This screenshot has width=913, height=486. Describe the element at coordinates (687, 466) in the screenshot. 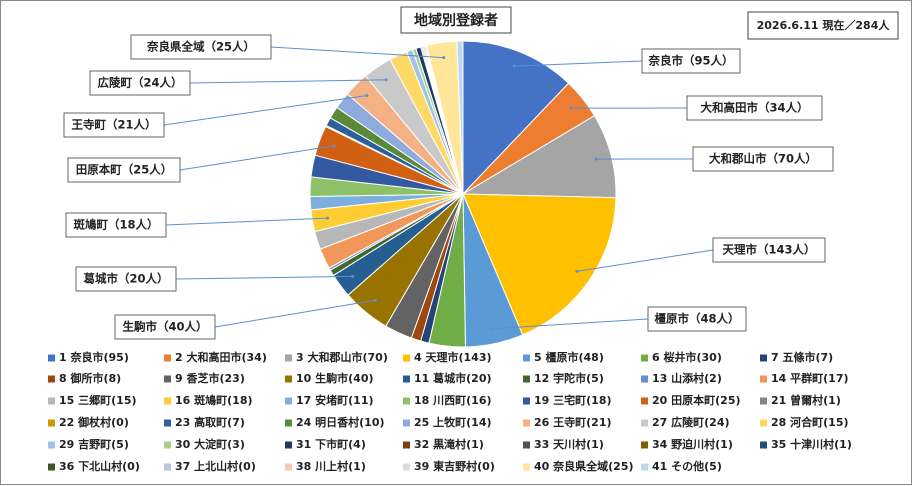

I see `legend-label: 41 その他(5)` at that location.